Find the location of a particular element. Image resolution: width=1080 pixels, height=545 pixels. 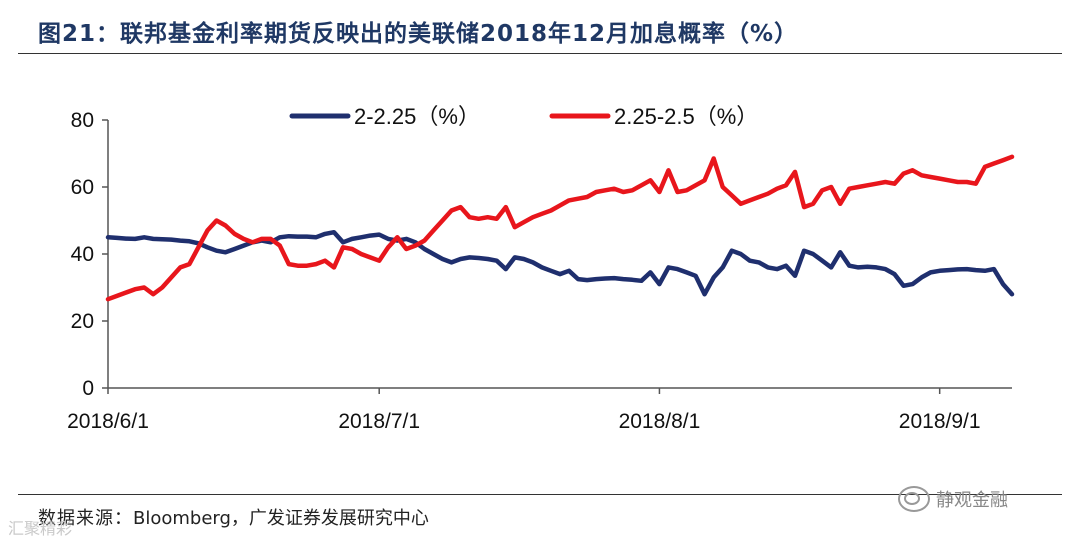

legend: 2-2.25（%） 2.25-2.5（%） is located at coordinates (523, 116).